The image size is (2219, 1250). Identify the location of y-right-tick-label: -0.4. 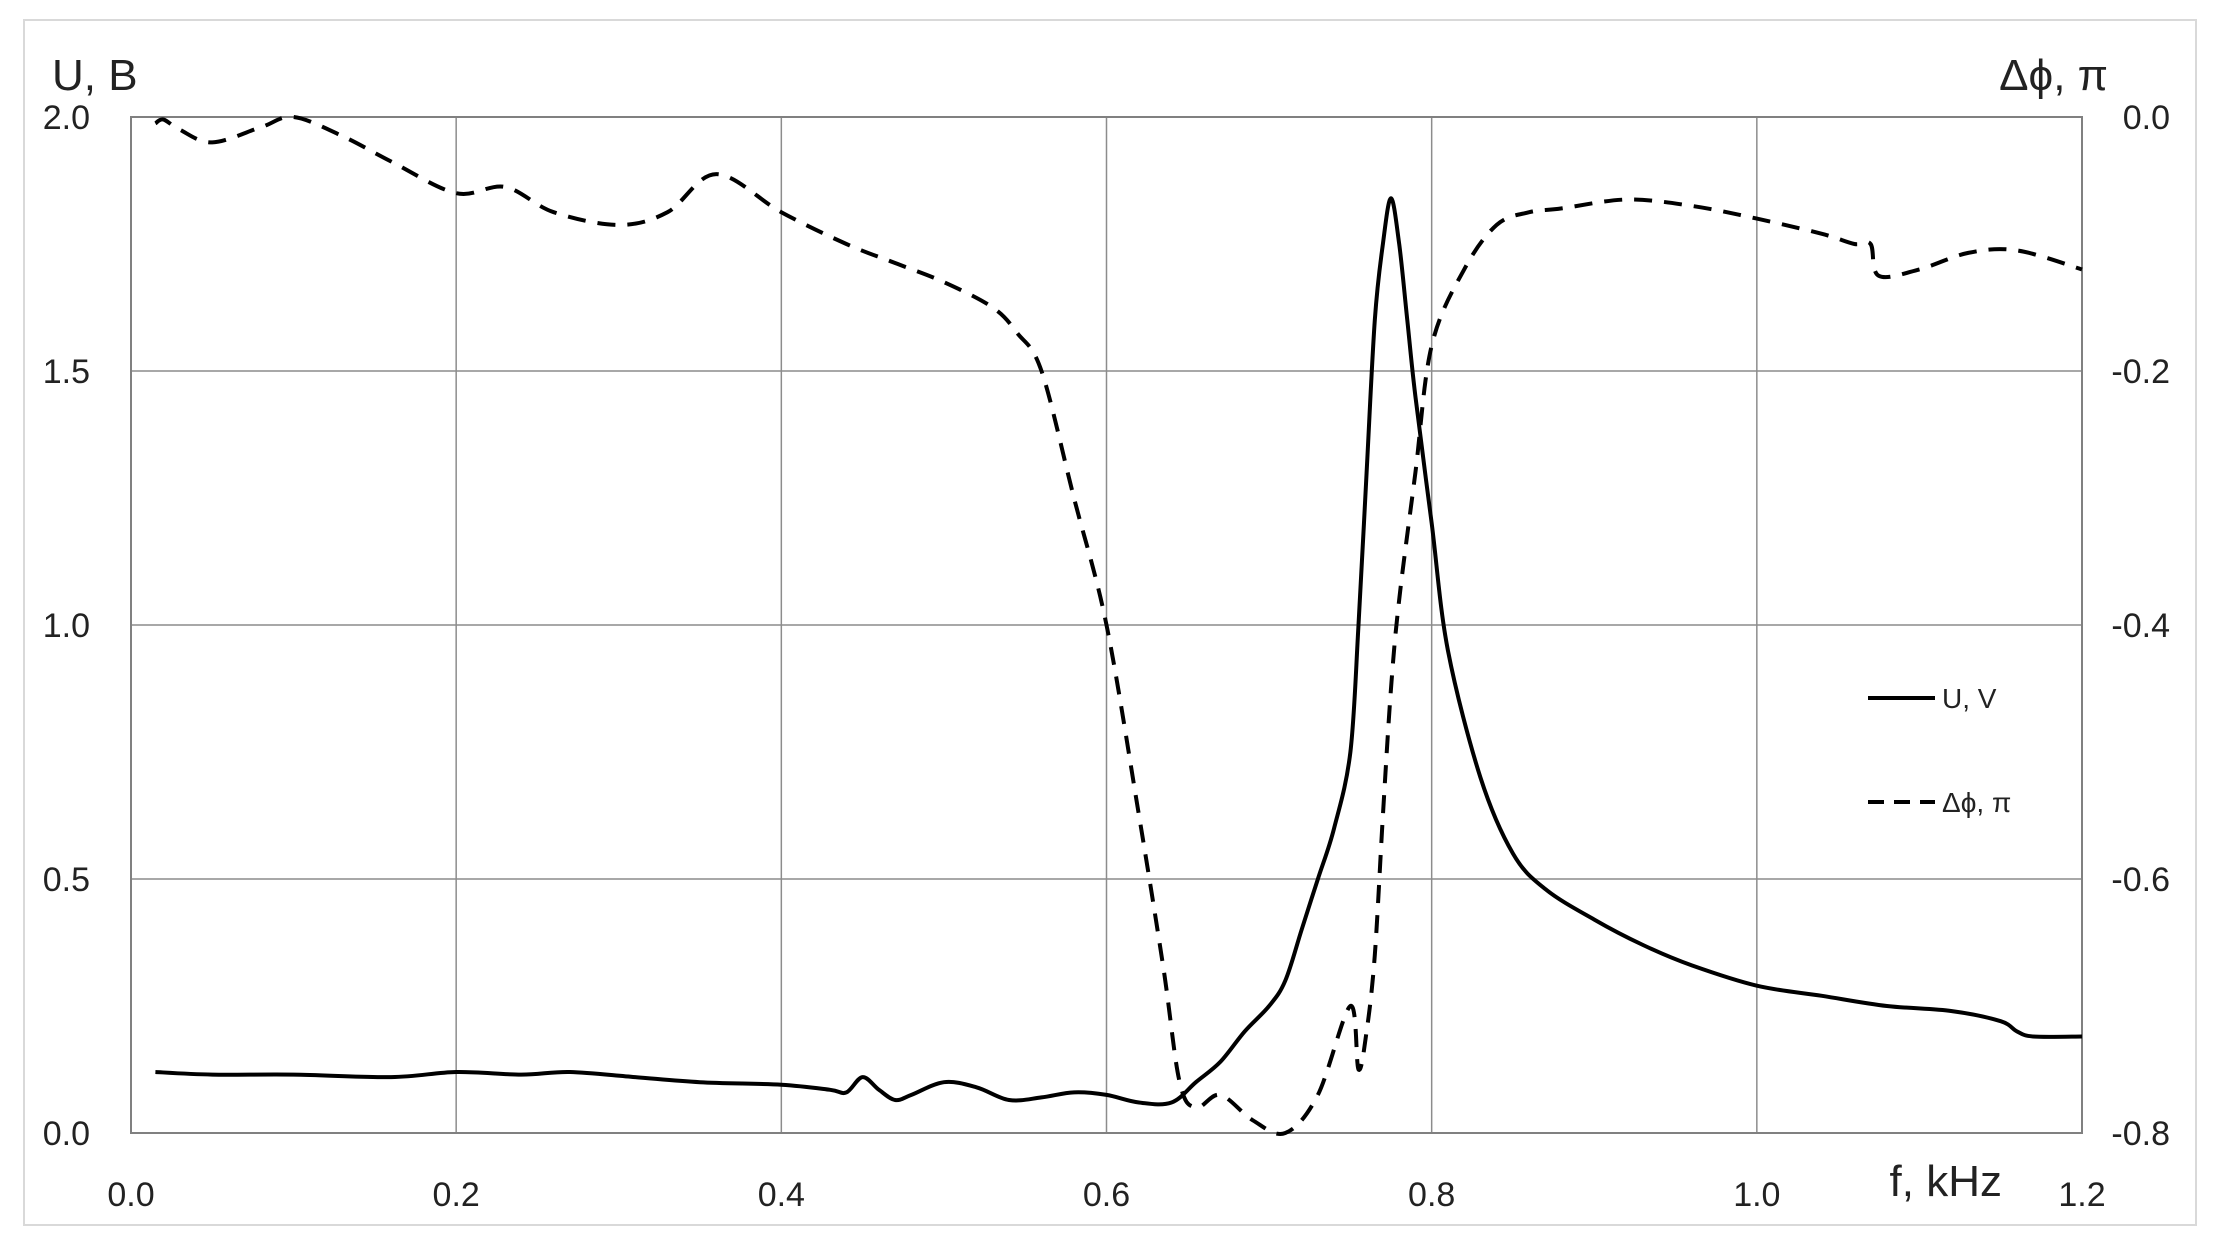
(2140, 626).